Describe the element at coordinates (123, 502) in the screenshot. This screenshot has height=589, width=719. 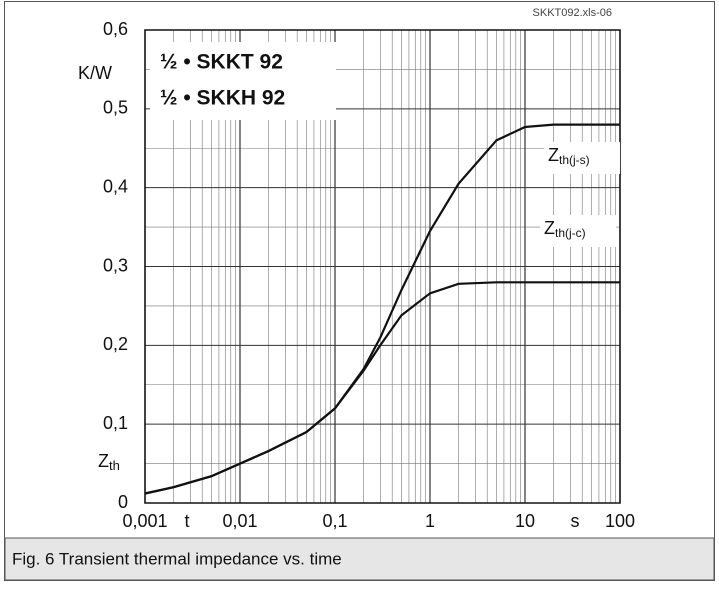
I see `y-tick-label: 0` at that location.